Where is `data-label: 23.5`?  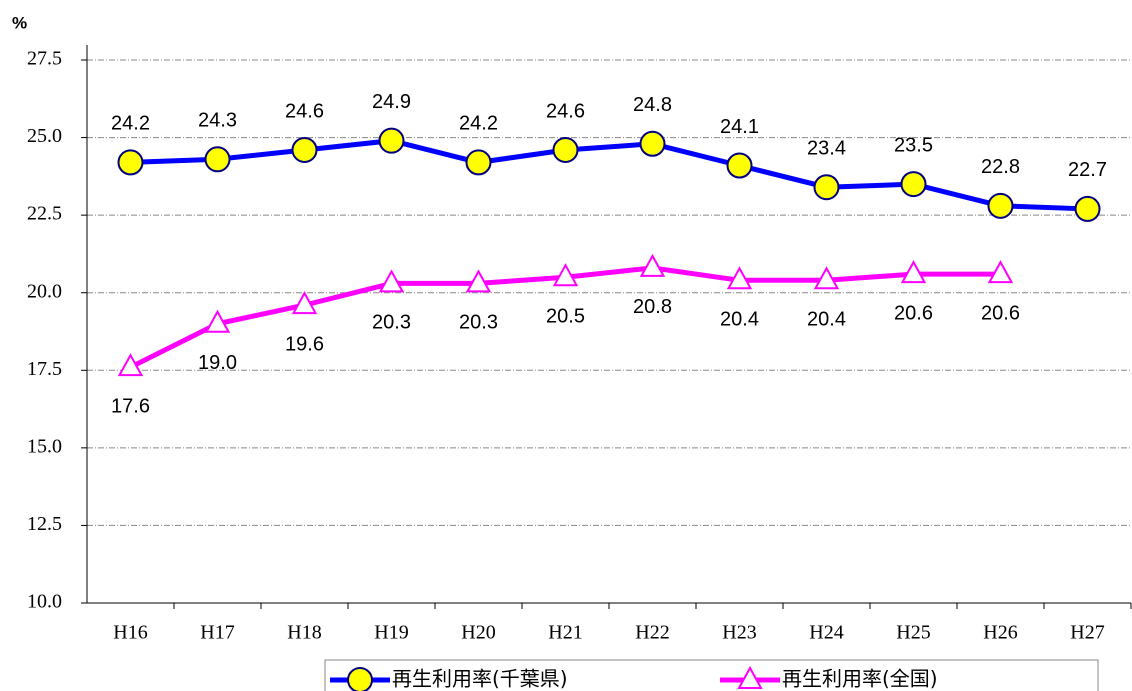 data-label: 23.5 is located at coordinates (913, 145).